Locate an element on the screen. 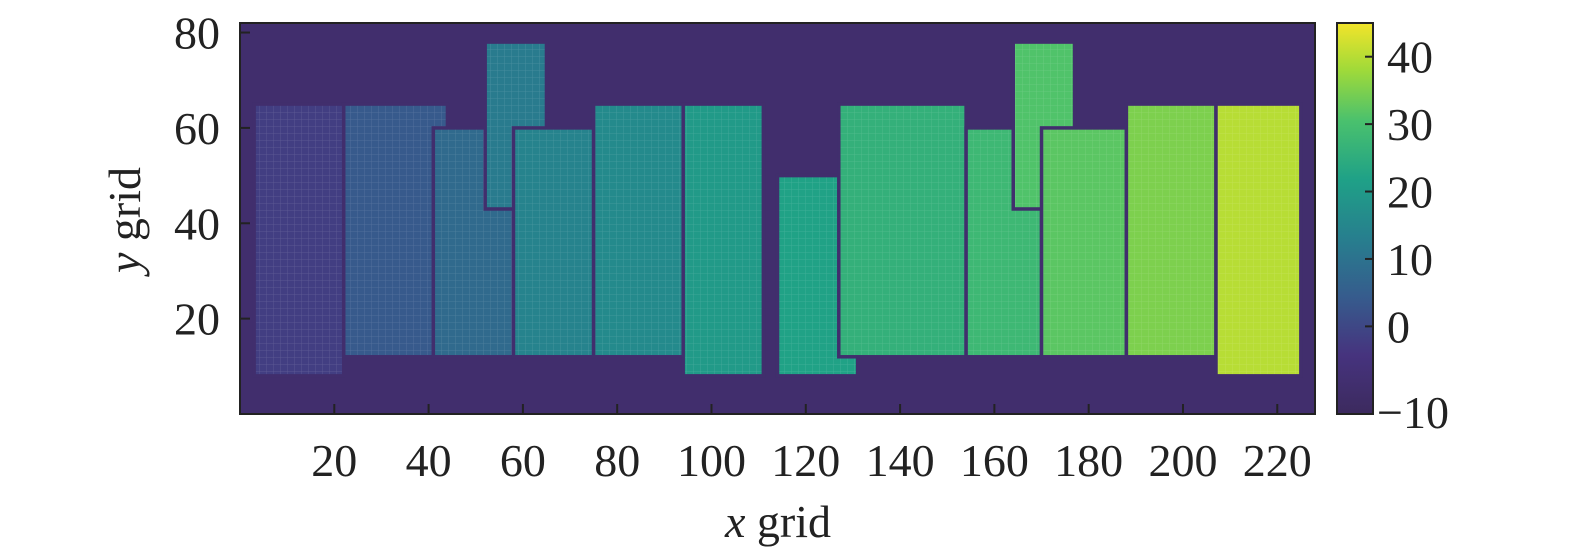  x-tick-label: 20 is located at coordinates (334, 460).